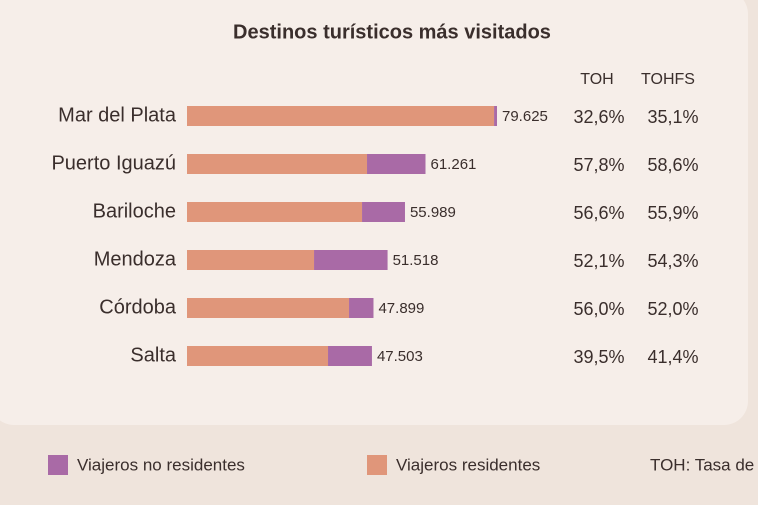 The image size is (758, 505). Describe the element at coordinates (598, 261) in the screenshot. I see `toh-value: 52,1%` at that location.